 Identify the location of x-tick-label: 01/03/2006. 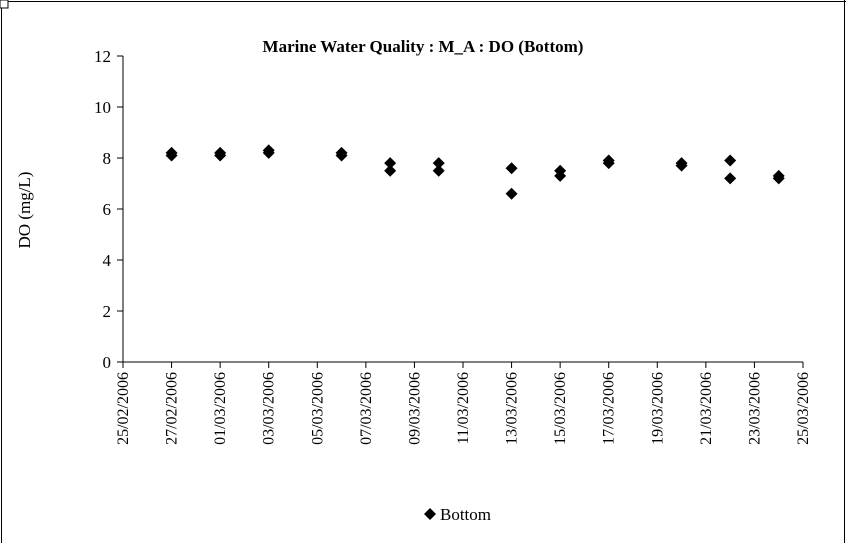
(220, 408).